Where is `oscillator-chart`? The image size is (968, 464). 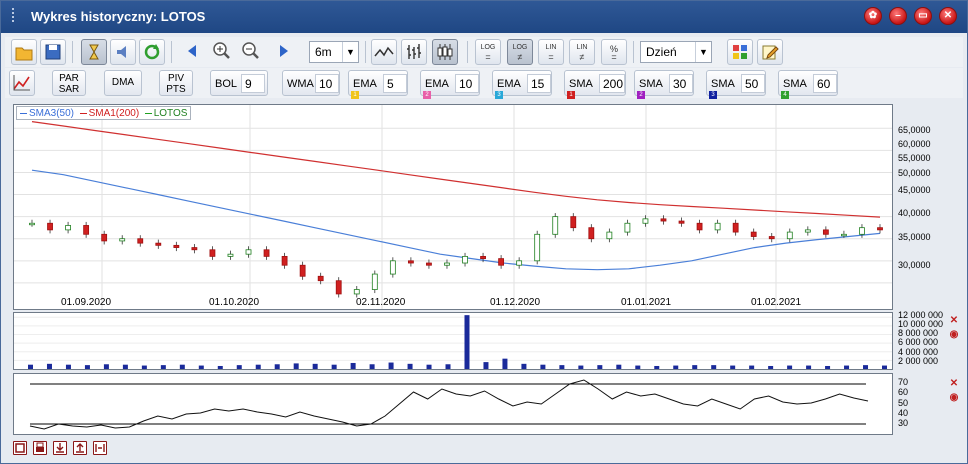 oscillator-chart is located at coordinates (453, 404).